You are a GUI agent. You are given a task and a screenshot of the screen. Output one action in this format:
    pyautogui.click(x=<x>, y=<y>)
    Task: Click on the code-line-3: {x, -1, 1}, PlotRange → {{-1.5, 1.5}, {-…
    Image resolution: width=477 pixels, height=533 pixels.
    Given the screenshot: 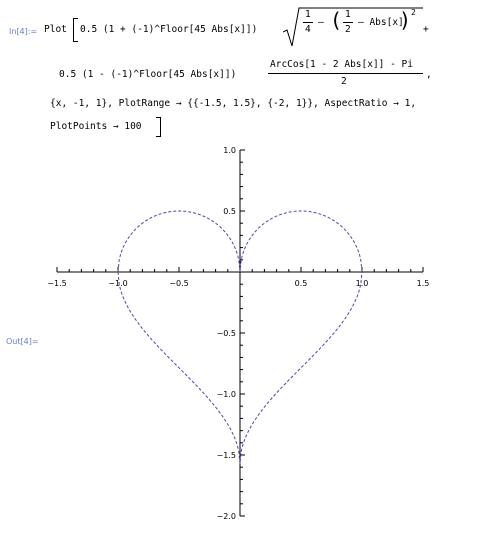 What is the action you would take?
    pyautogui.click(x=233, y=103)
    